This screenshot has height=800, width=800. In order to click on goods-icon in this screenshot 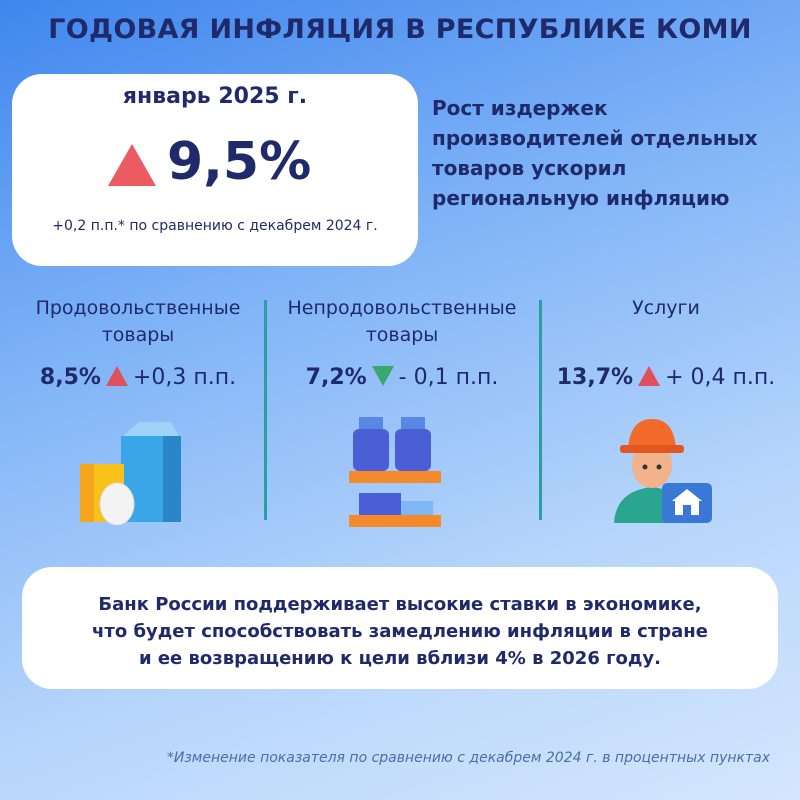, I will do `click(395, 472)`.